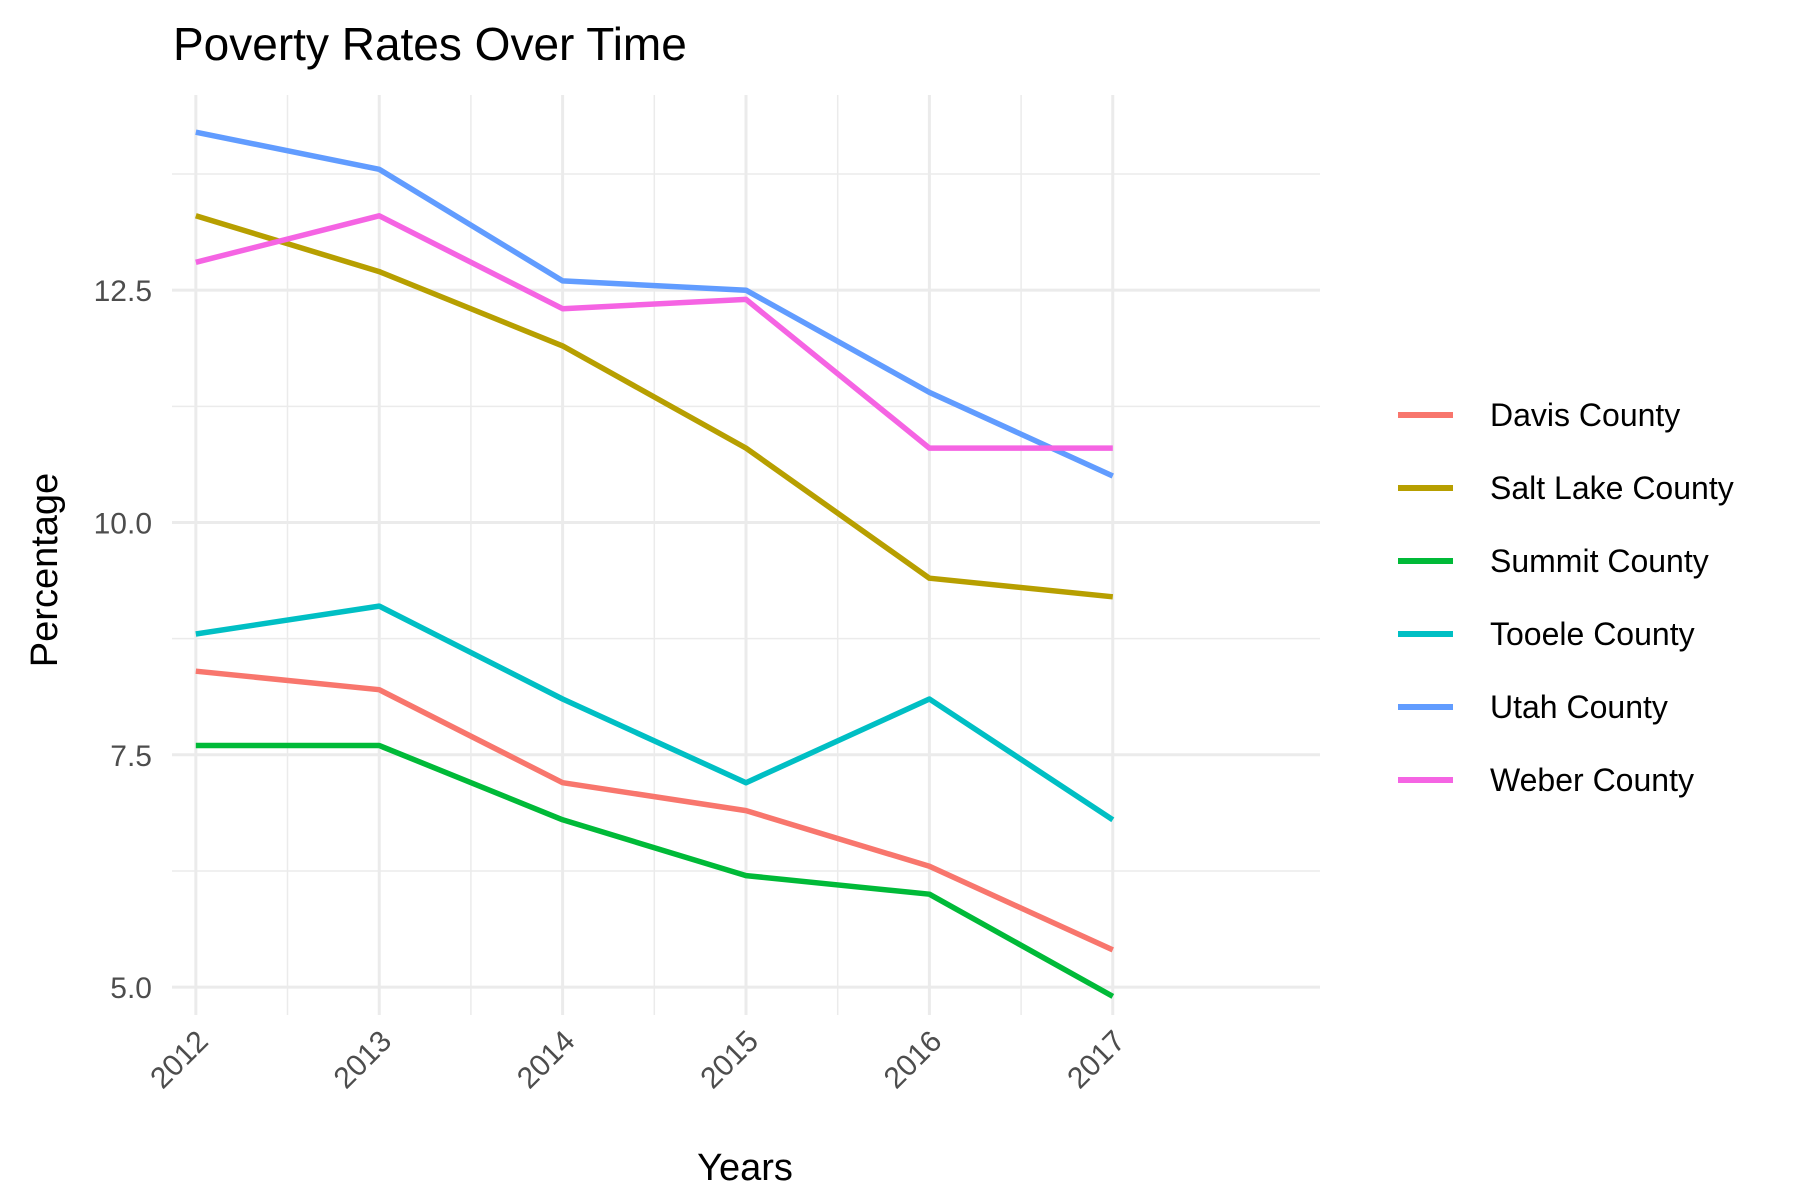 The height and width of the screenshot is (1200, 1800). Describe the element at coordinates (123, 291) in the screenshot. I see `y-tick-label: 12.5` at that location.